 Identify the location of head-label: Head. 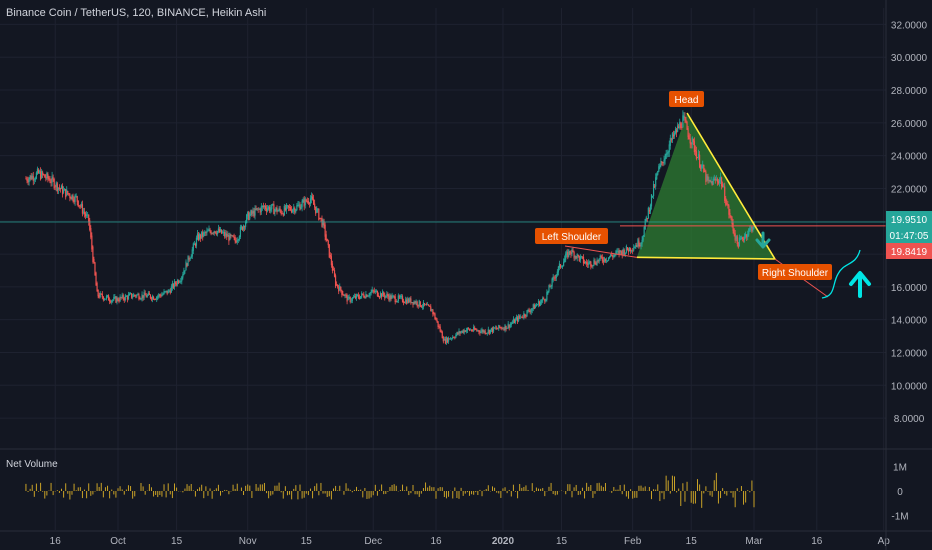
(686, 99).